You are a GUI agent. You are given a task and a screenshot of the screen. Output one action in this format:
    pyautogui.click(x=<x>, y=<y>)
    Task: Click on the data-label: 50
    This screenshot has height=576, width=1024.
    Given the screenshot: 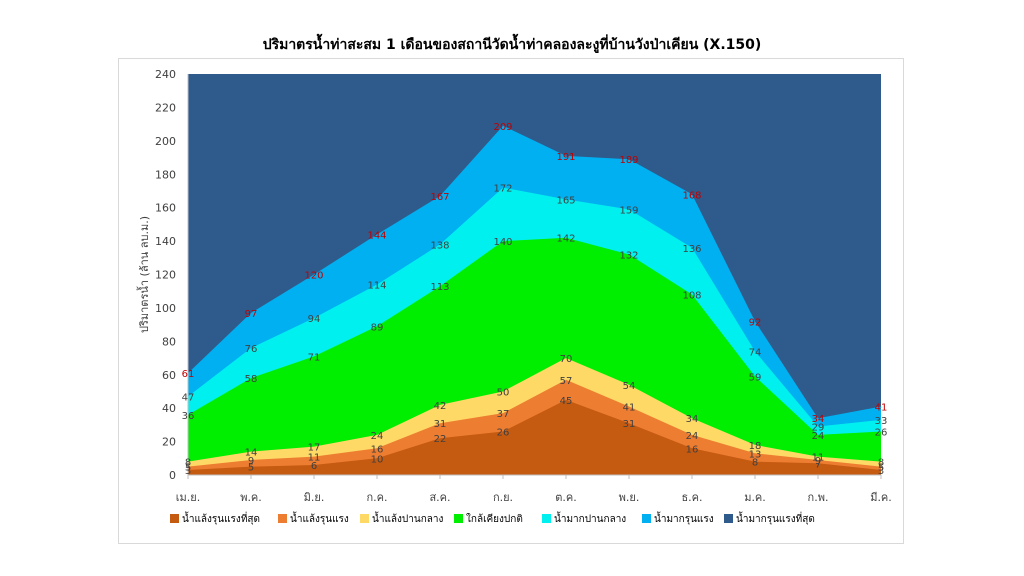 What is the action you would take?
    pyautogui.click(x=503, y=392)
    